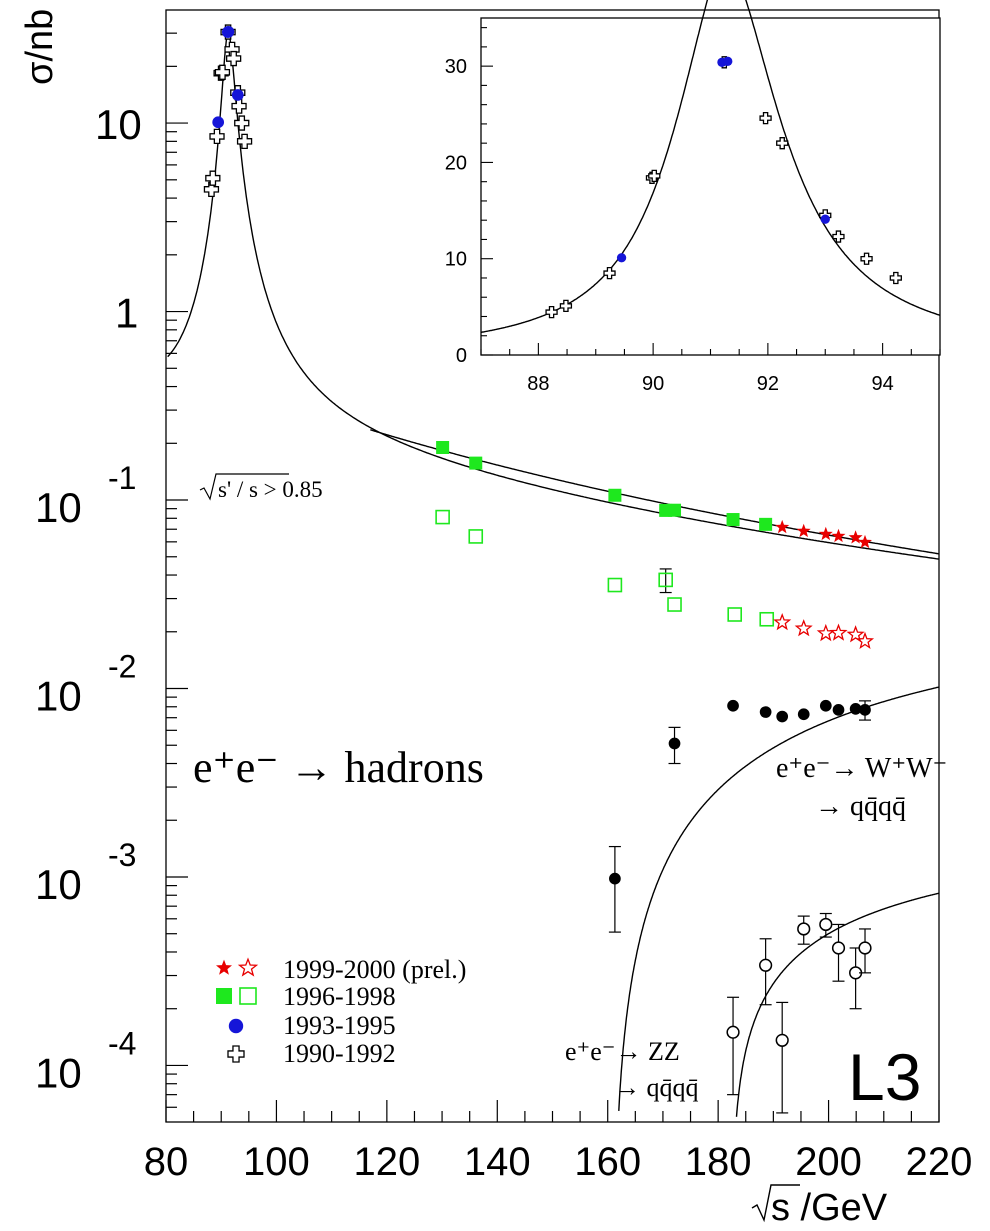 The image size is (990, 1231). I want to click on y-tick-exponent: -3, so click(122, 855).